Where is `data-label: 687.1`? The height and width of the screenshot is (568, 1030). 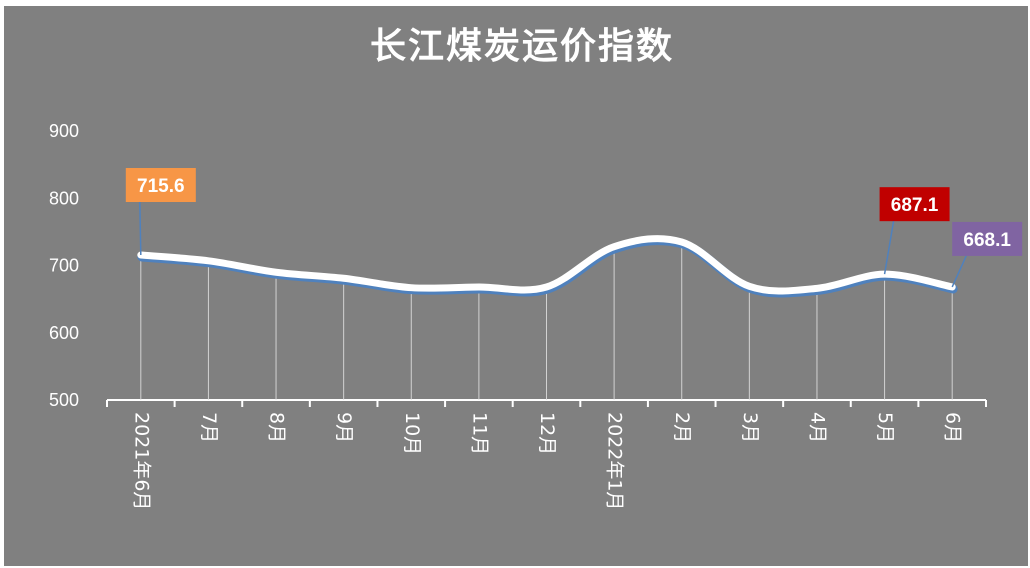
data-label: 687.1 is located at coordinates (915, 205).